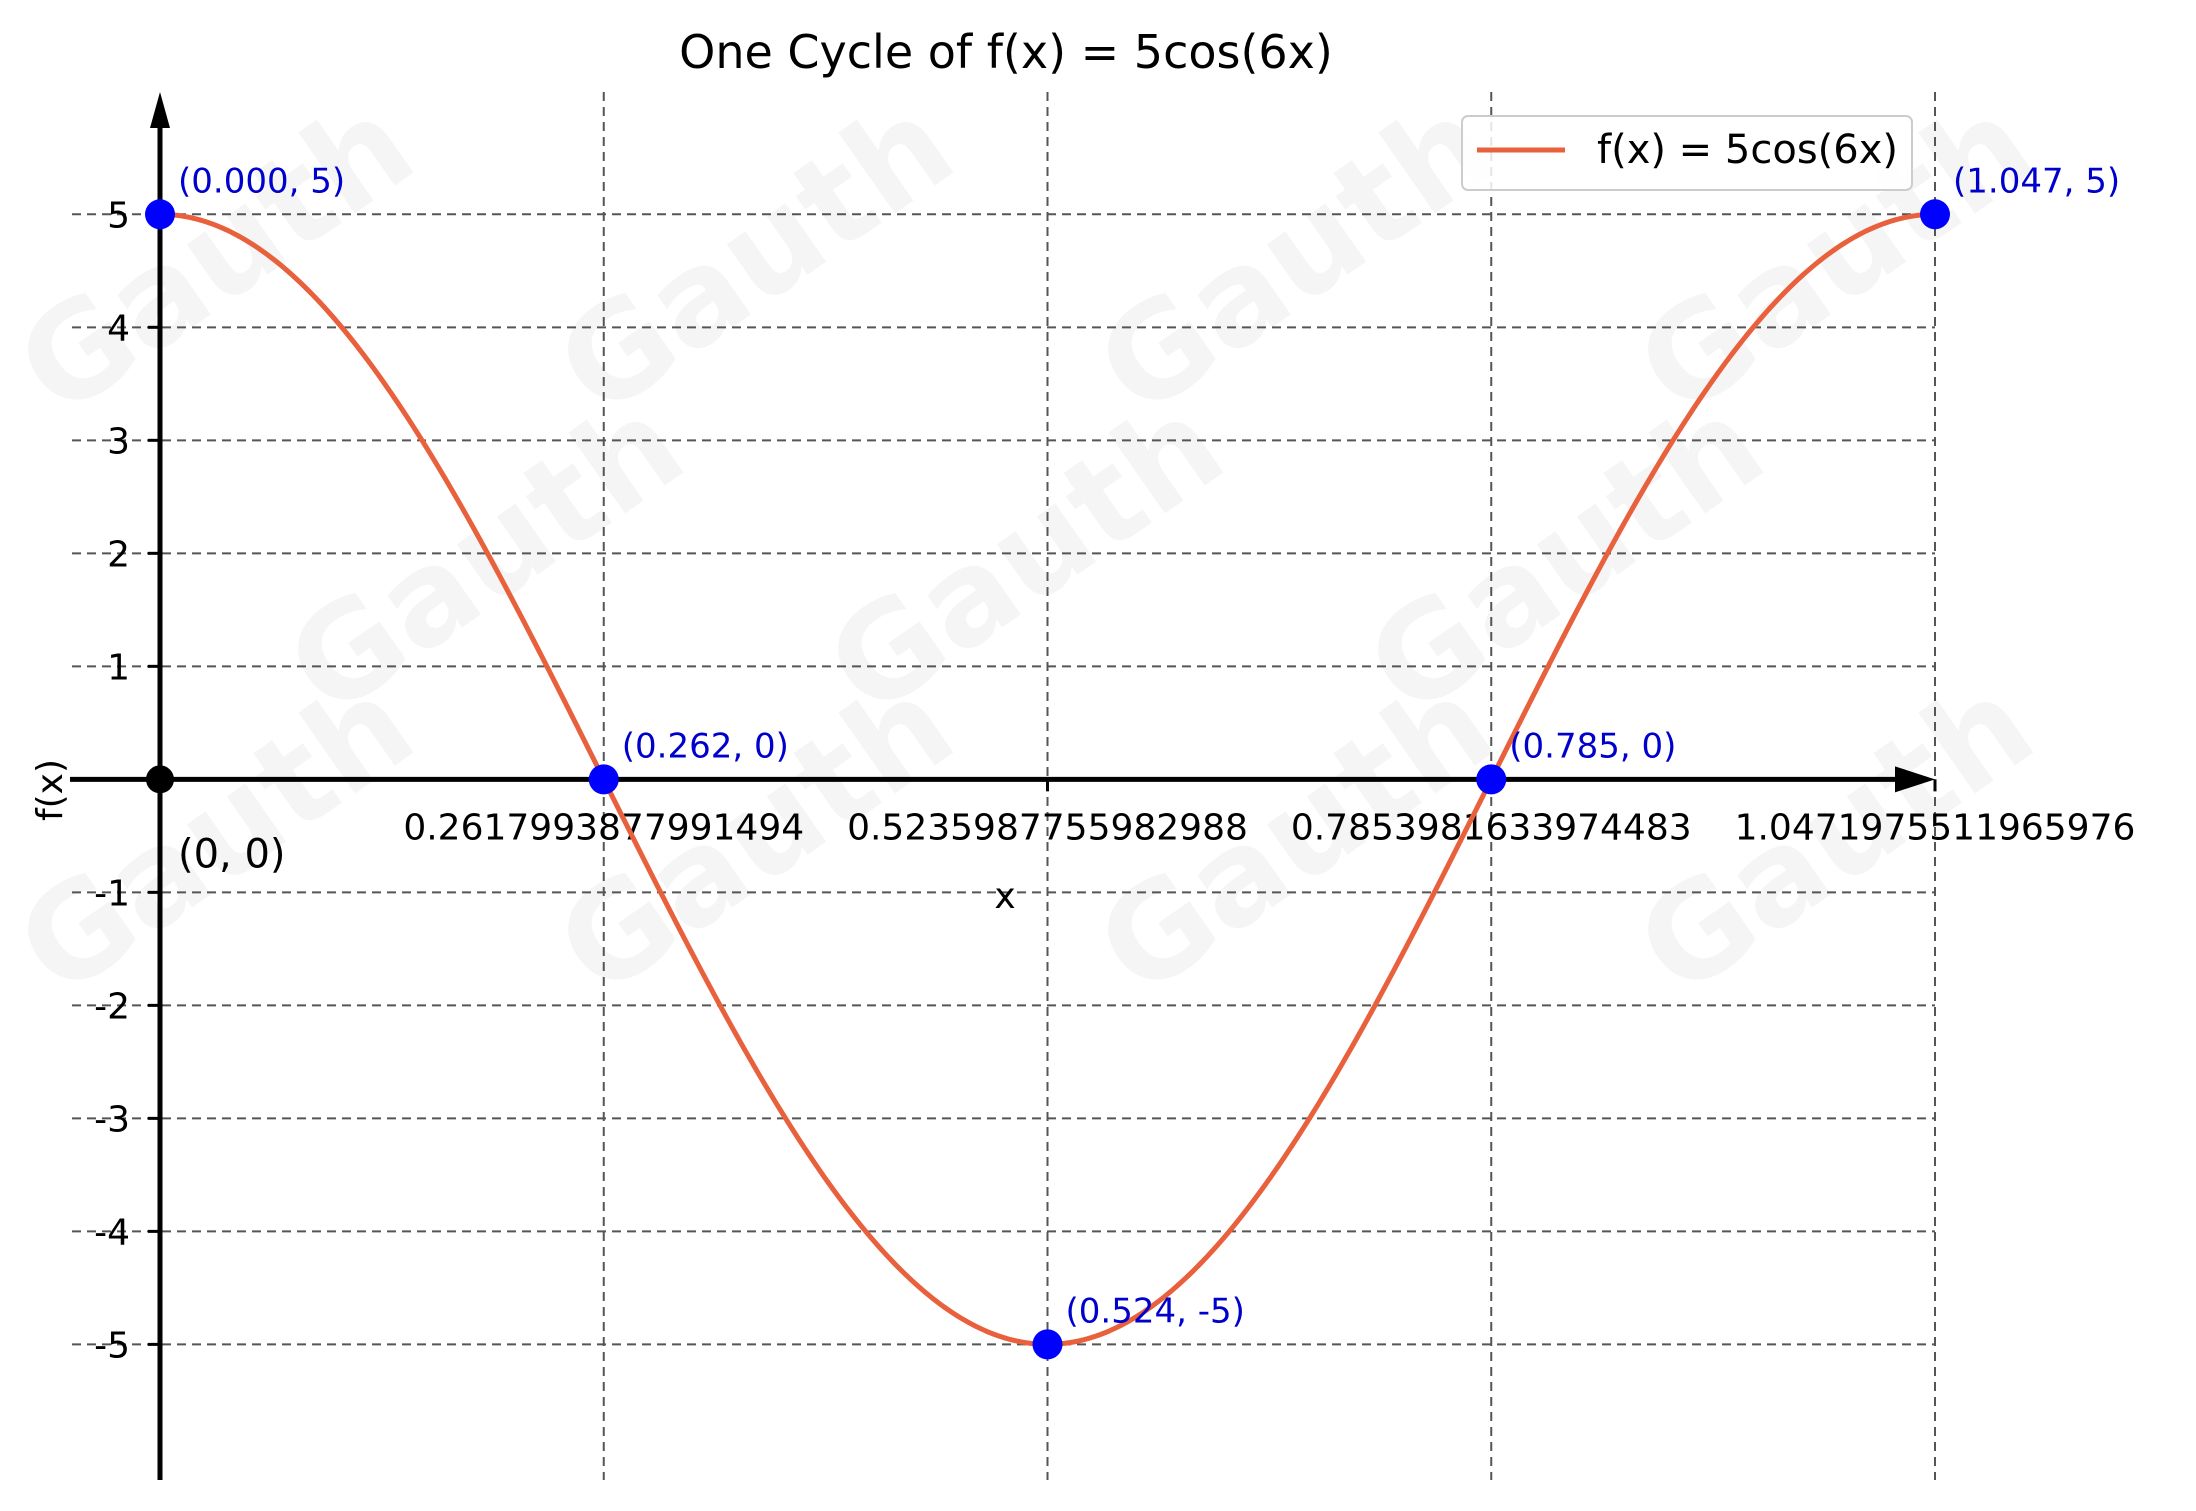  What do you see at coordinates (1935, 827) in the screenshot?
I see `x-tick-label-1-0471975511965976: 1.0471975511965976` at bounding box center [1935, 827].